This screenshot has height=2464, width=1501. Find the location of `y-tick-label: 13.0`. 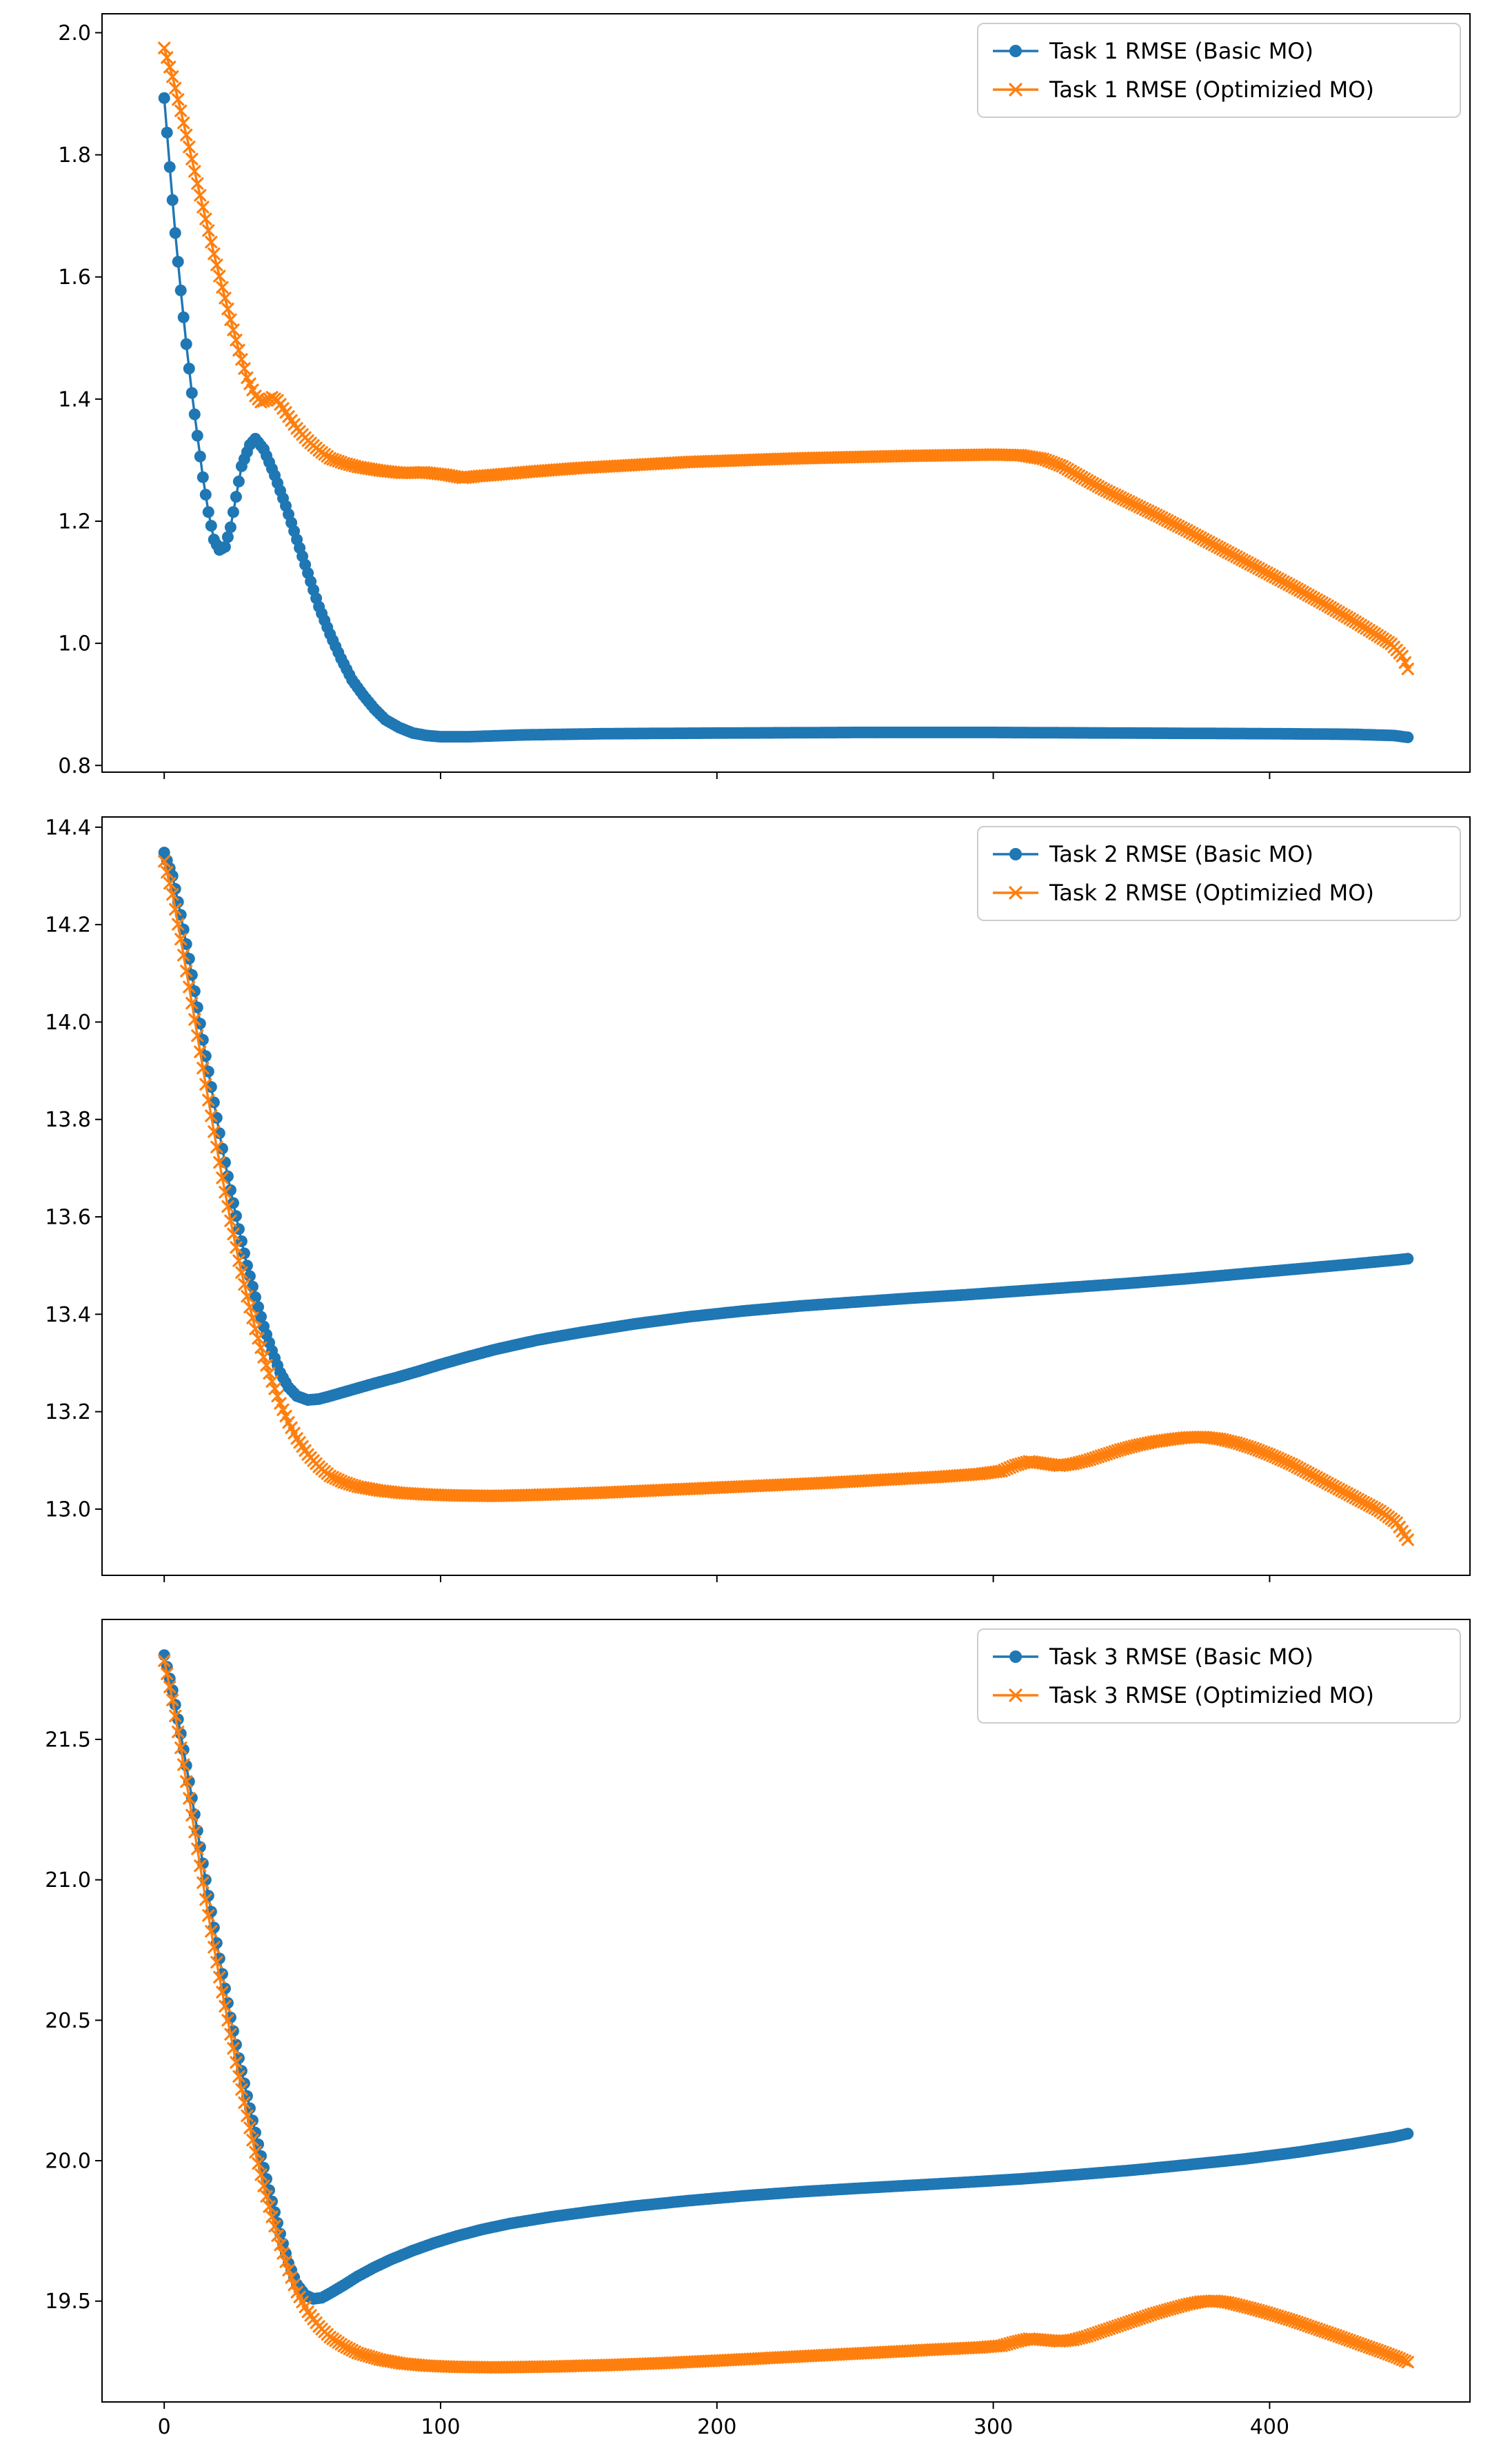

y-tick-label: 13.0 is located at coordinates (68, 1509).